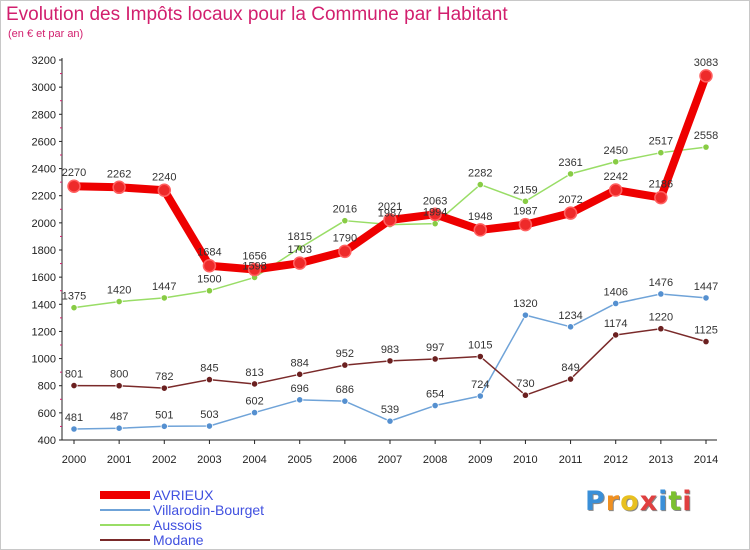 The width and height of the screenshot is (750, 550). Describe the element at coordinates (209, 415) in the screenshot. I see `data-label: 503` at that location.